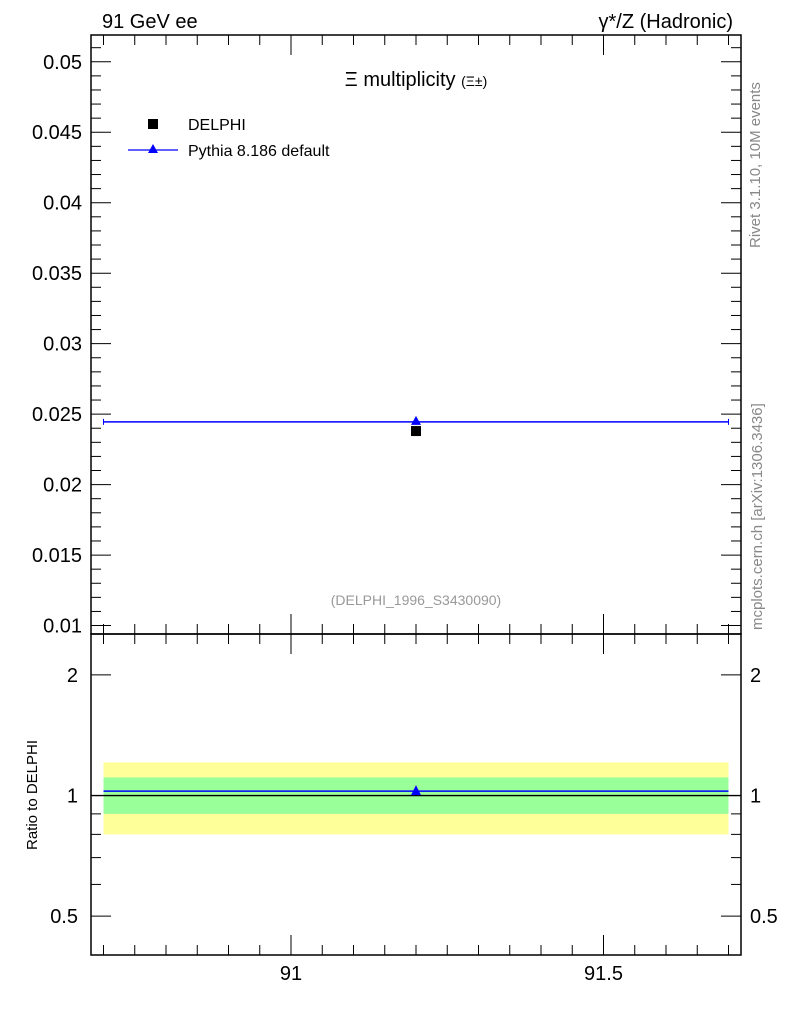 This screenshot has width=786, height=1024. What do you see at coordinates (72, 797) in the screenshot?
I see `ratio-y-tick-label: 1` at bounding box center [72, 797].